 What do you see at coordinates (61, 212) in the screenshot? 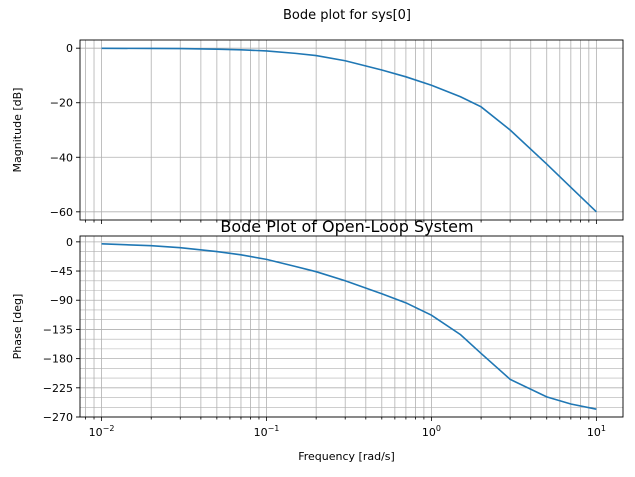
I see `y-tick-label: −60` at bounding box center [61, 212].